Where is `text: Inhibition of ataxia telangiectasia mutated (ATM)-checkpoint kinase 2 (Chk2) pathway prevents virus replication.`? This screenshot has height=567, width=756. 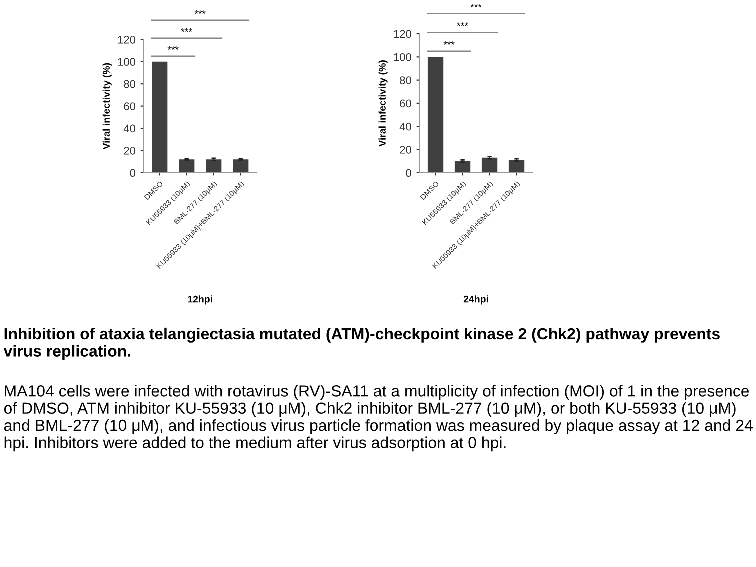 text: Inhibition of ataxia telangiectasia mutated (ATM)-checkpoint kinase 2 (Chk2) pathway prevents virus replication. is located at coordinates (362, 344).